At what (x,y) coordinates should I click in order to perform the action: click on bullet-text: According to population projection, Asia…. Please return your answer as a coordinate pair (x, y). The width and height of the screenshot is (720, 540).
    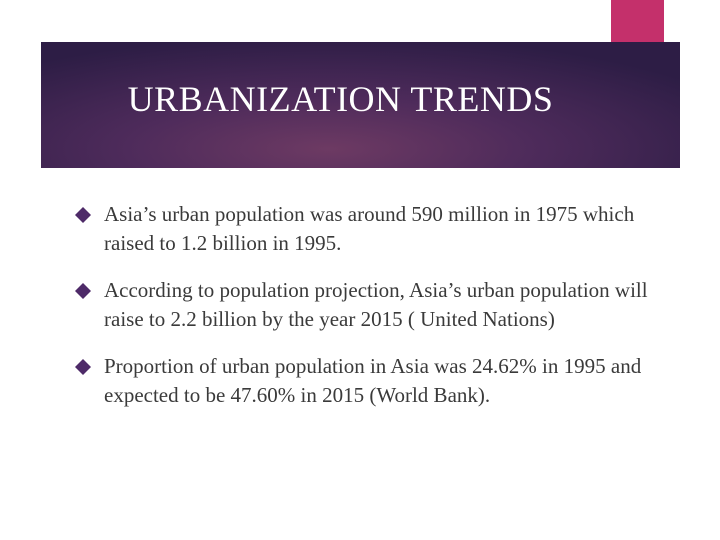
    Looking at the image, I should click on (376, 304).